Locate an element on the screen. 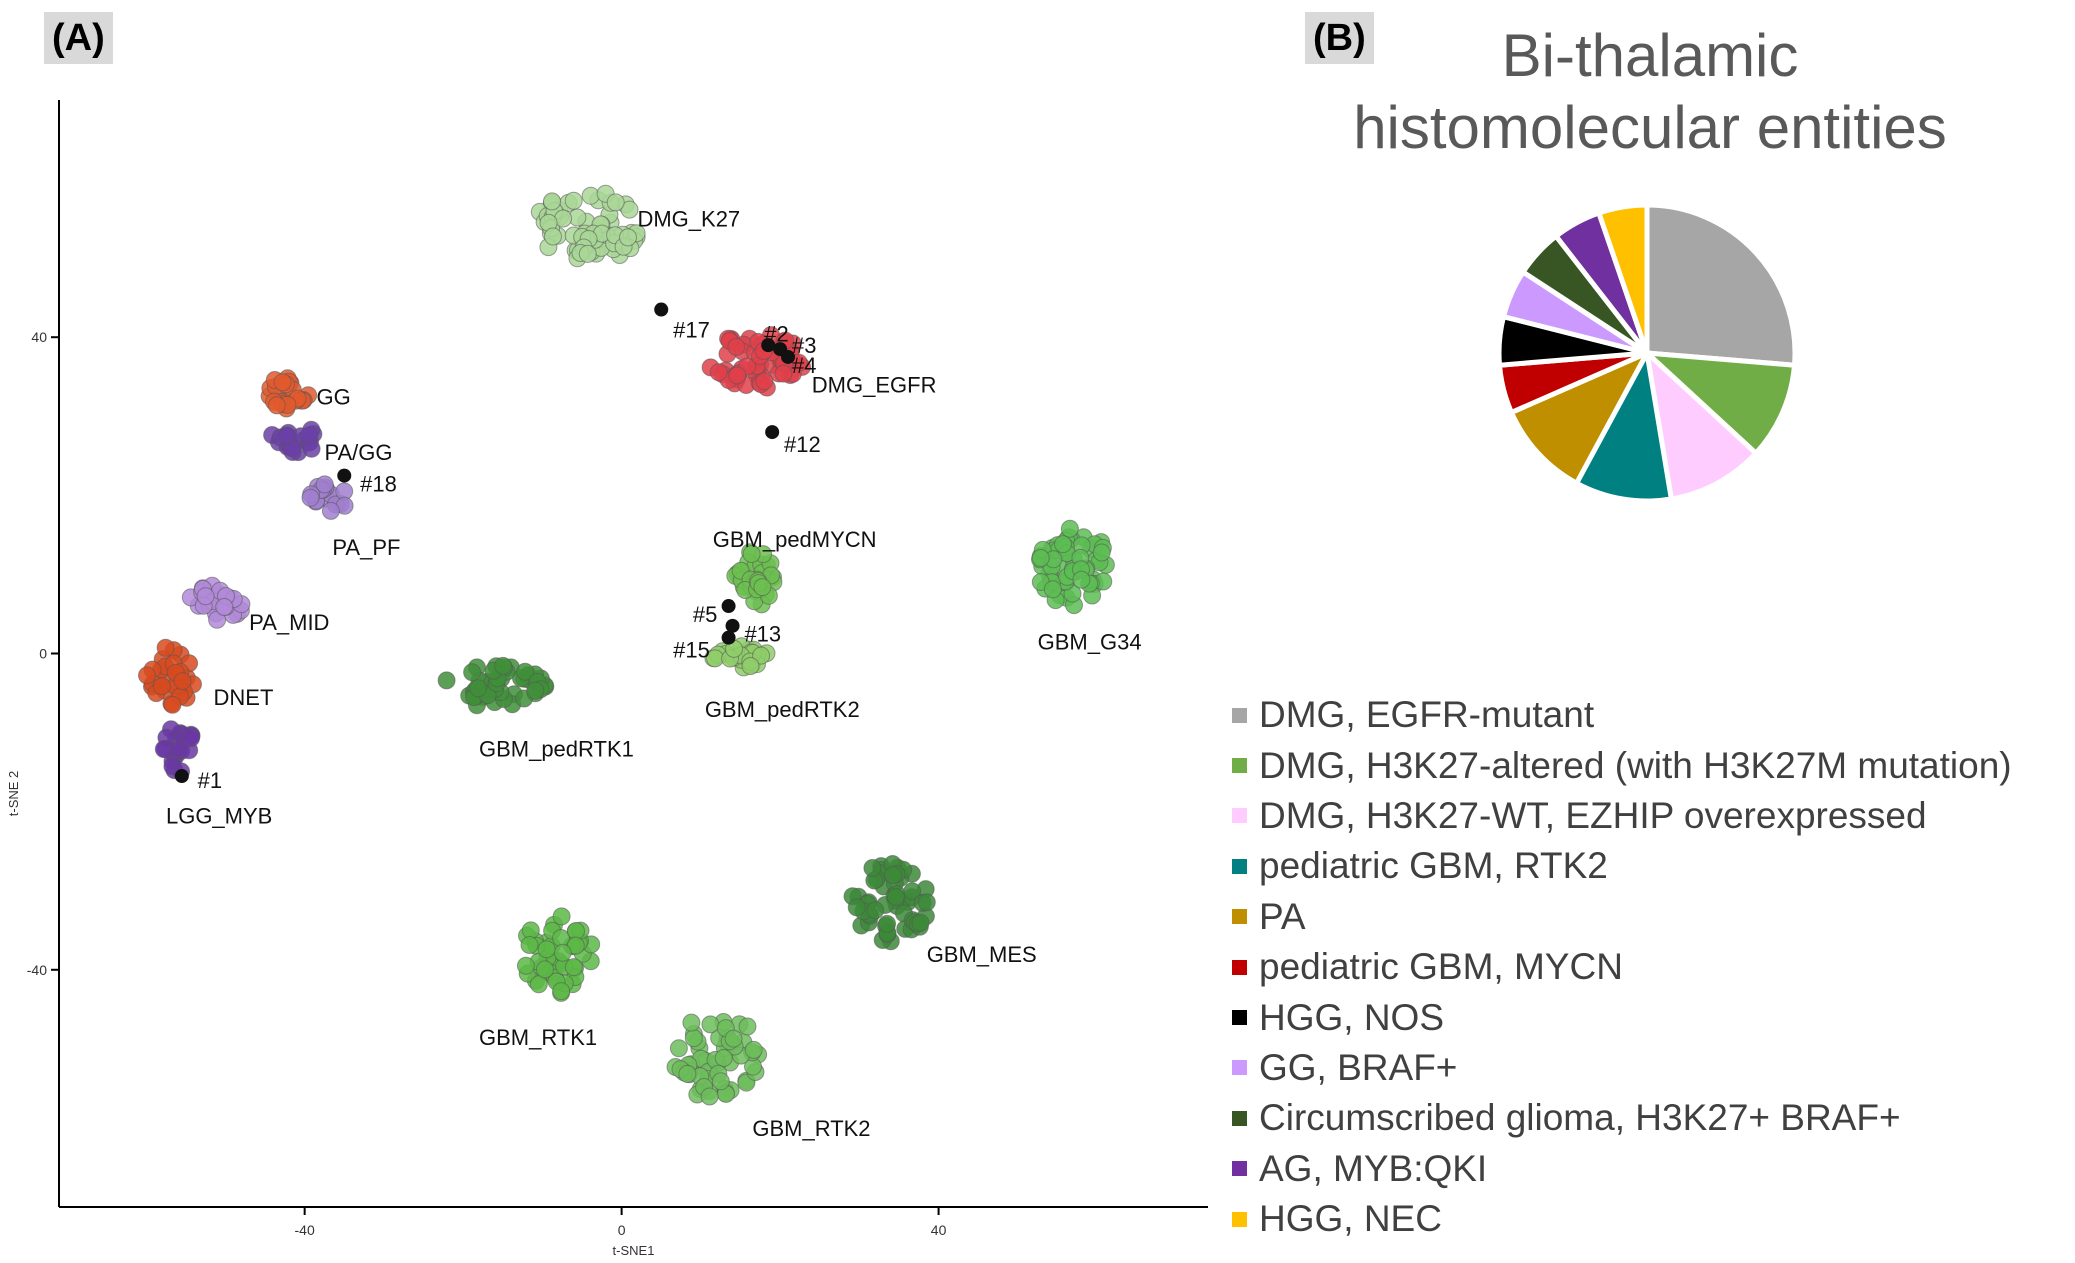  legend-item: AG, MYB:QKI is located at coordinates (1622, 1169).